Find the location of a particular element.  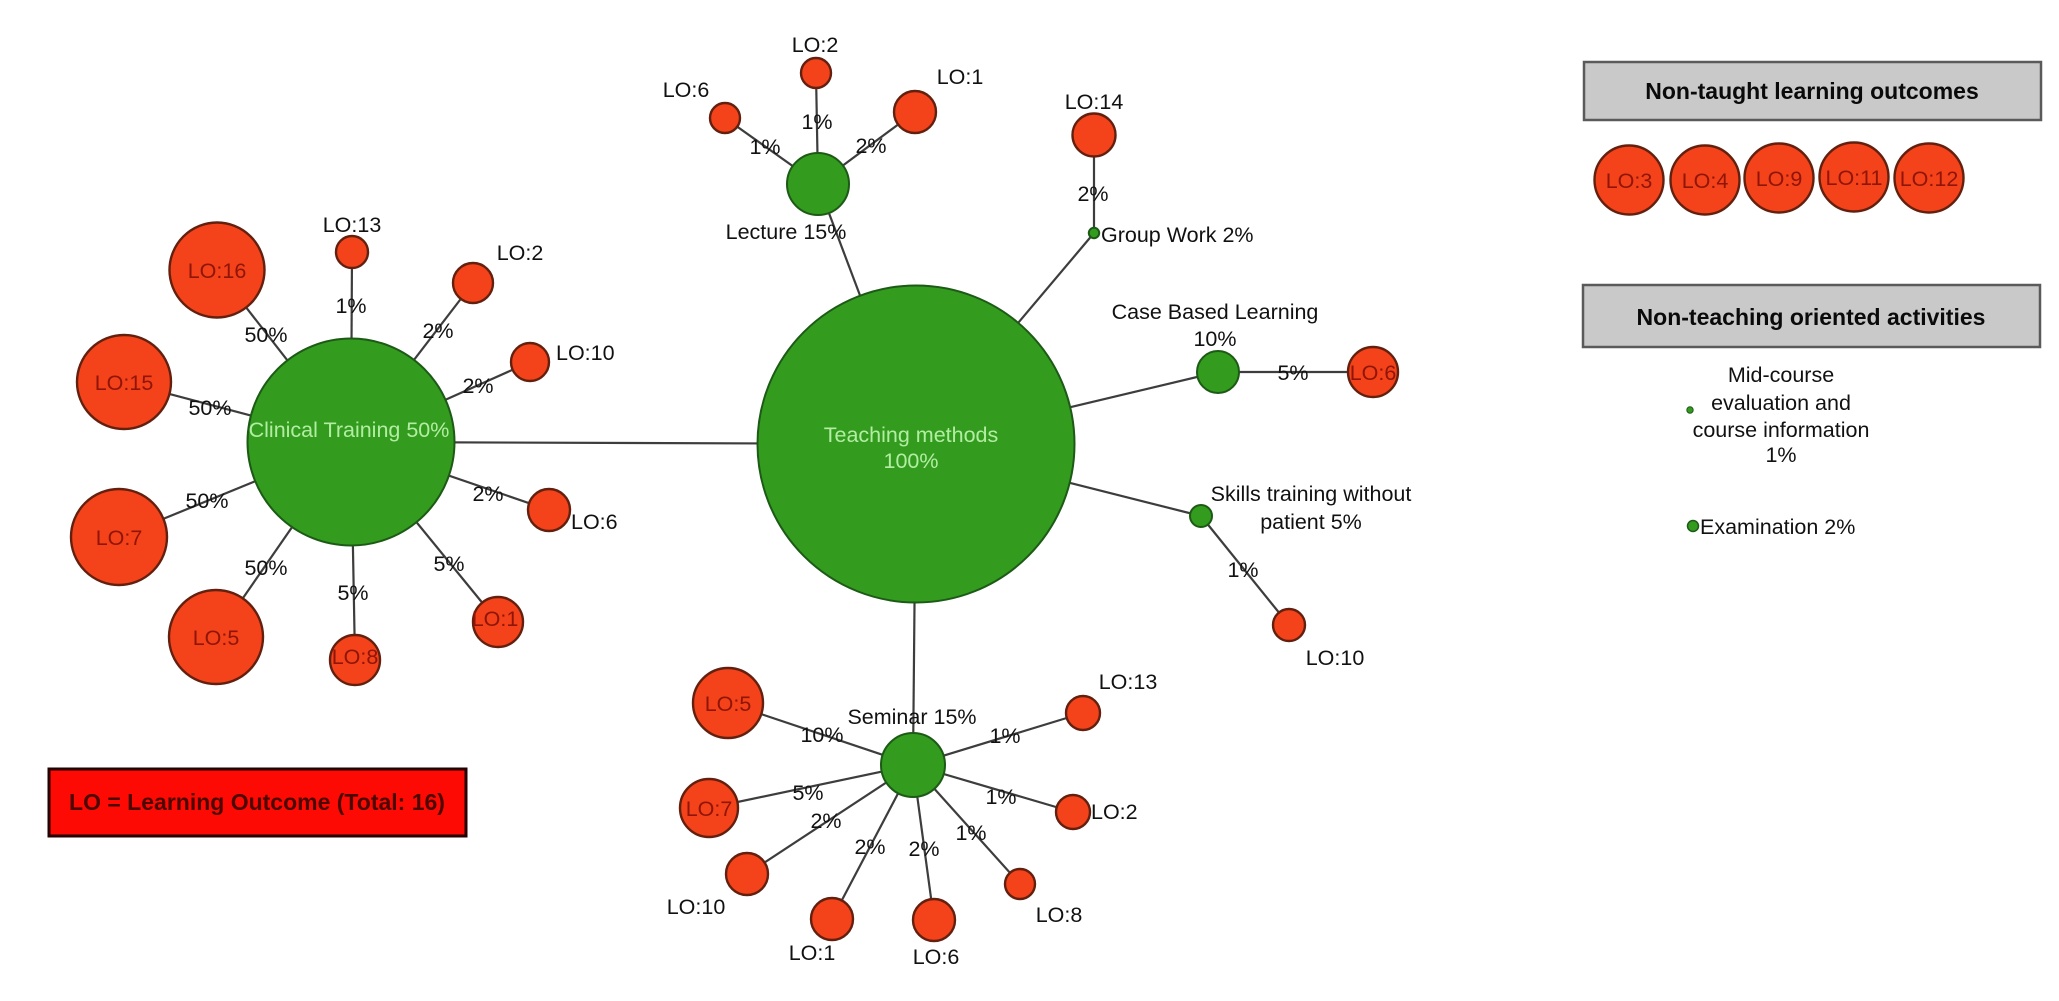

svg-text: 100% is located at coordinates (911, 461).